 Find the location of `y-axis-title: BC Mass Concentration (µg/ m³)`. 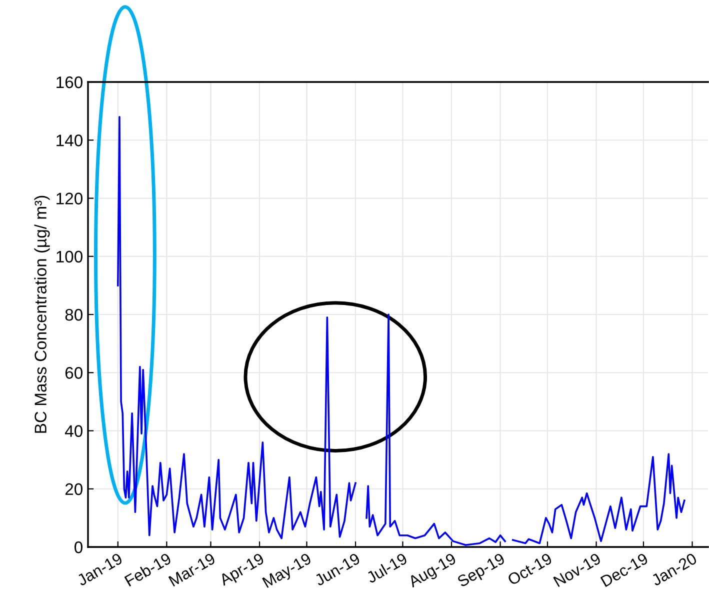

y-axis-title: BC Mass Concentration (µg/ m³) is located at coordinates (42, 314).